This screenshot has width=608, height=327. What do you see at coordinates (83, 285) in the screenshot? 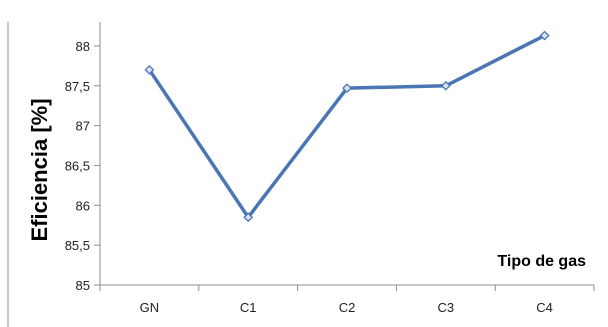
I see `y-tick-label: 85` at bounding box center [83, 285].